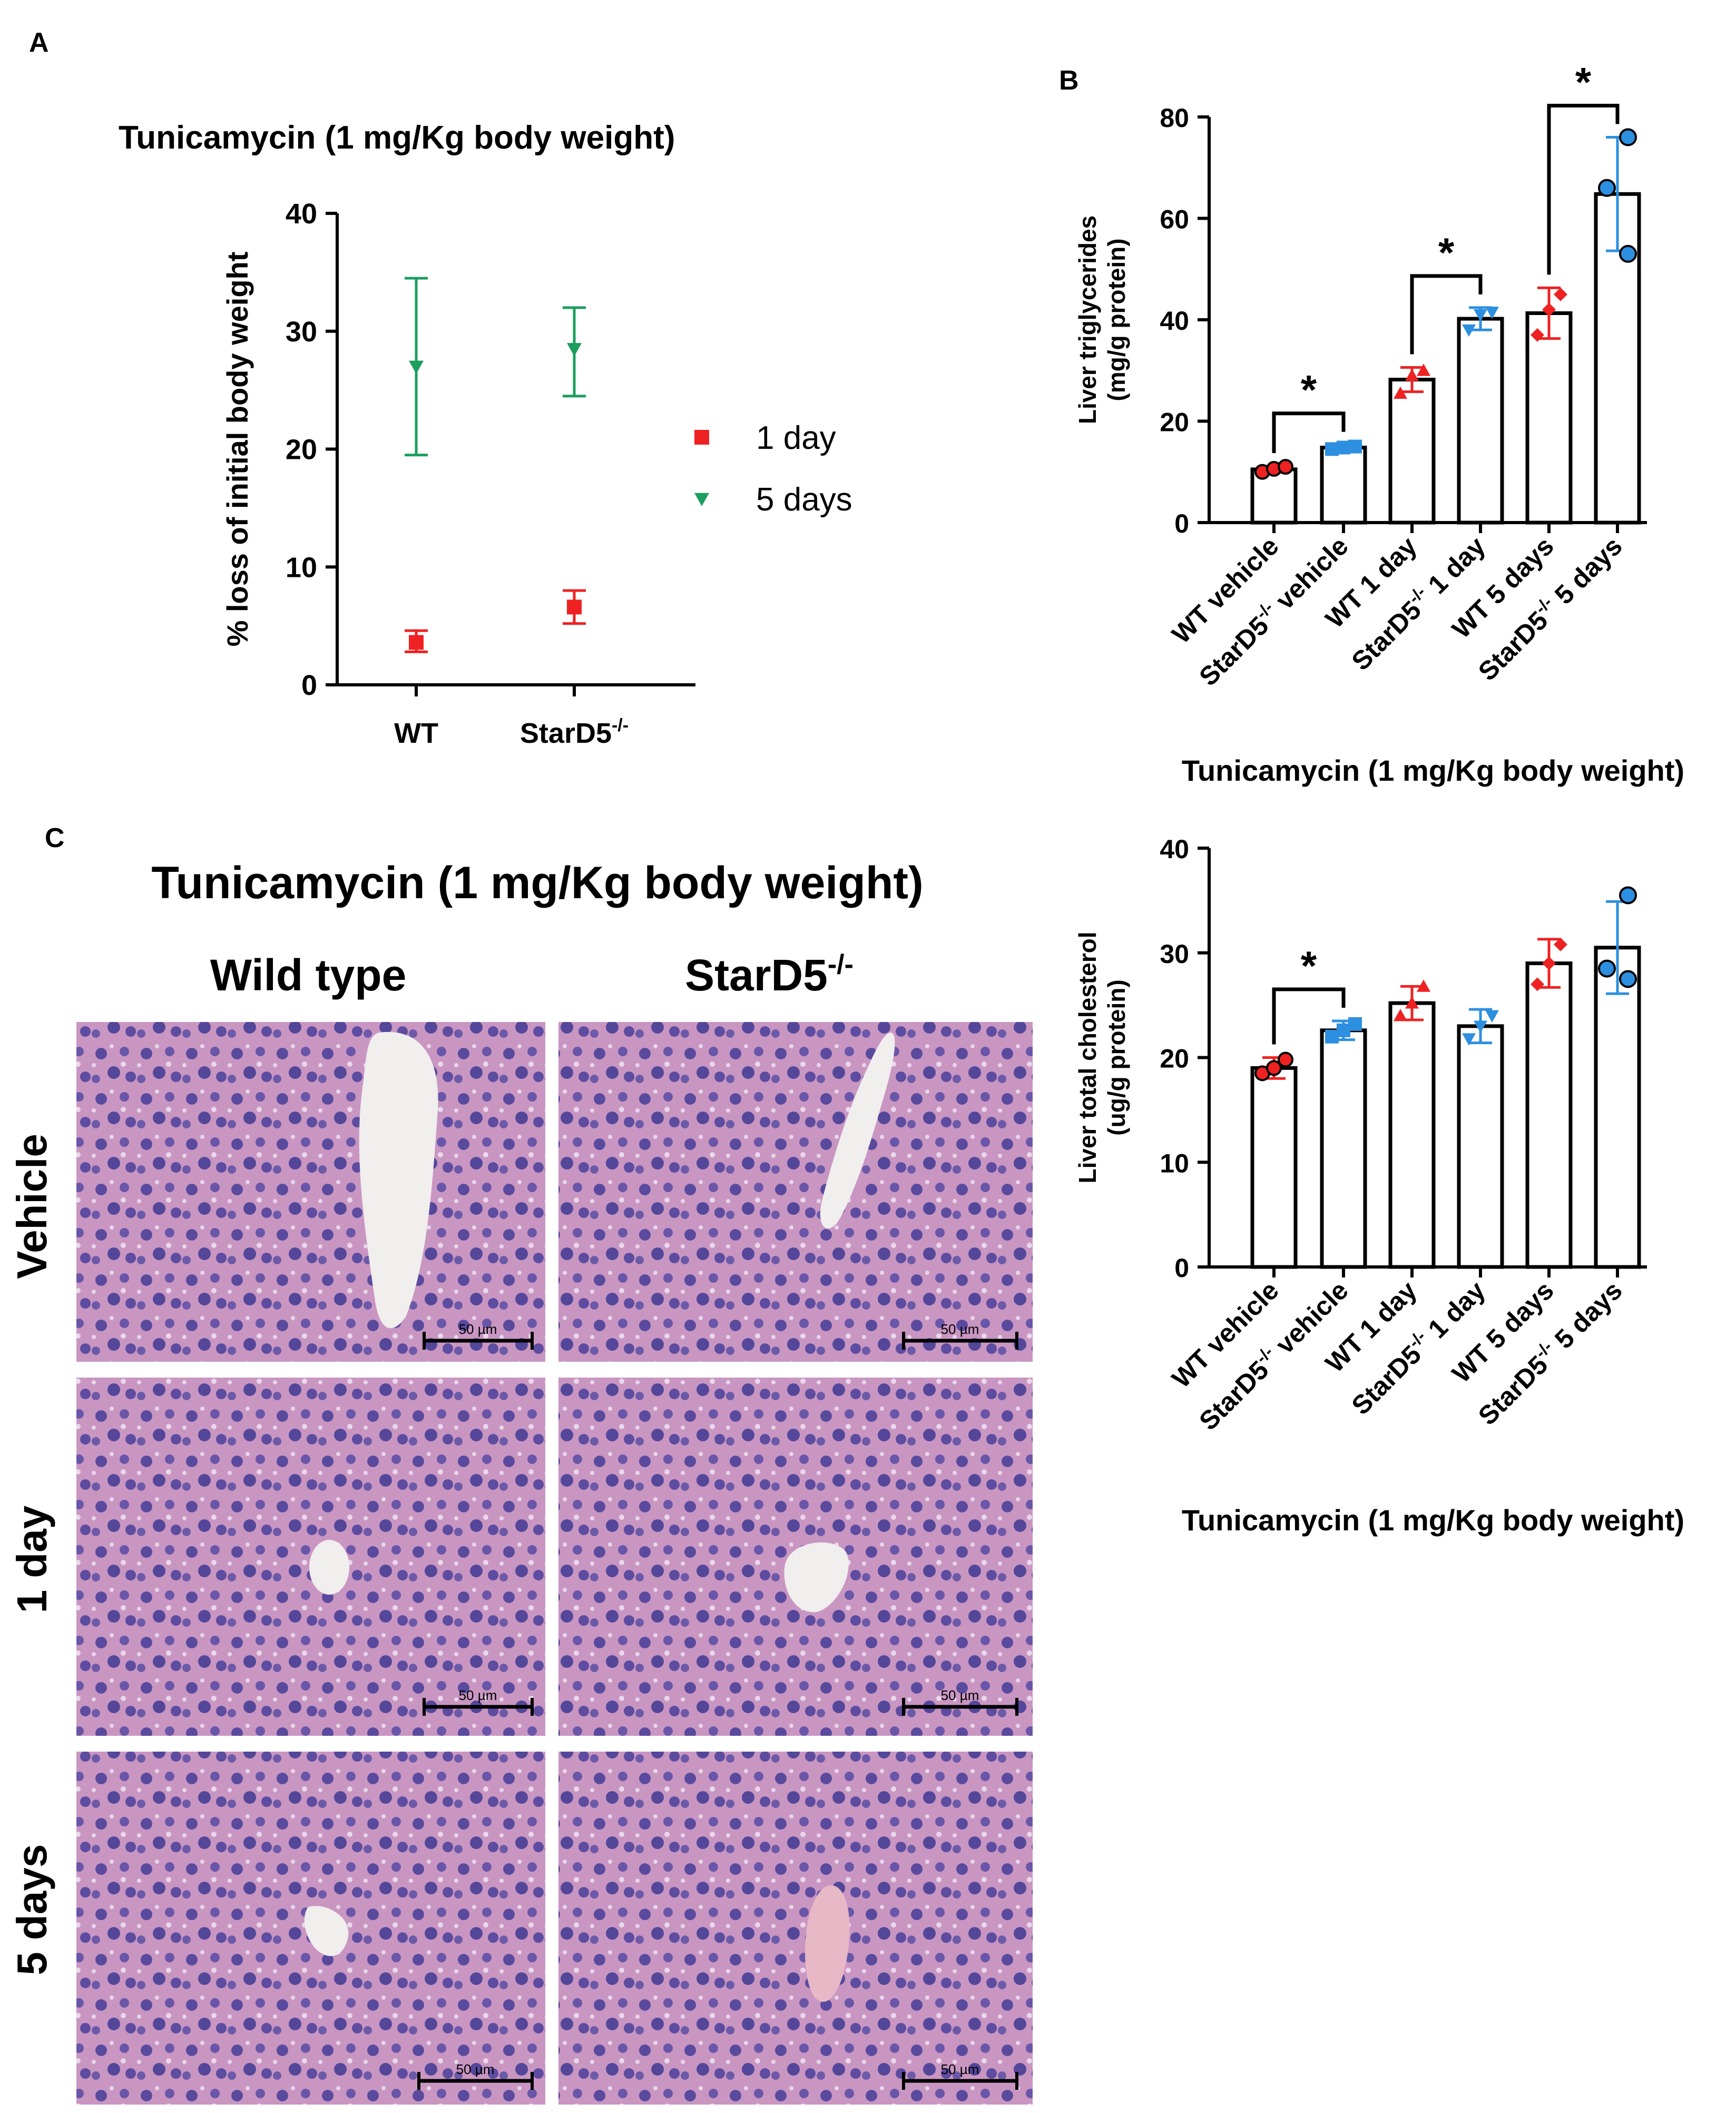  Describe the element at coordinates (311, 1929) in the screenshot. I see `micrograph-wt-5-days` at that location.